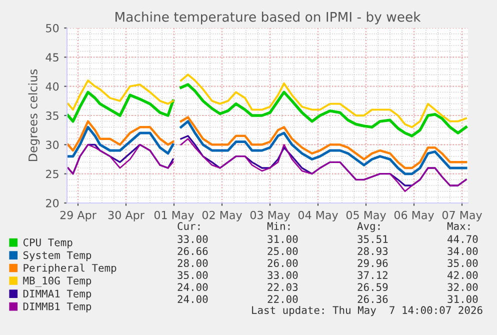  Describe the element at coordinates (373, 239) in the screenshot. I see `text: 35.51` at that location.